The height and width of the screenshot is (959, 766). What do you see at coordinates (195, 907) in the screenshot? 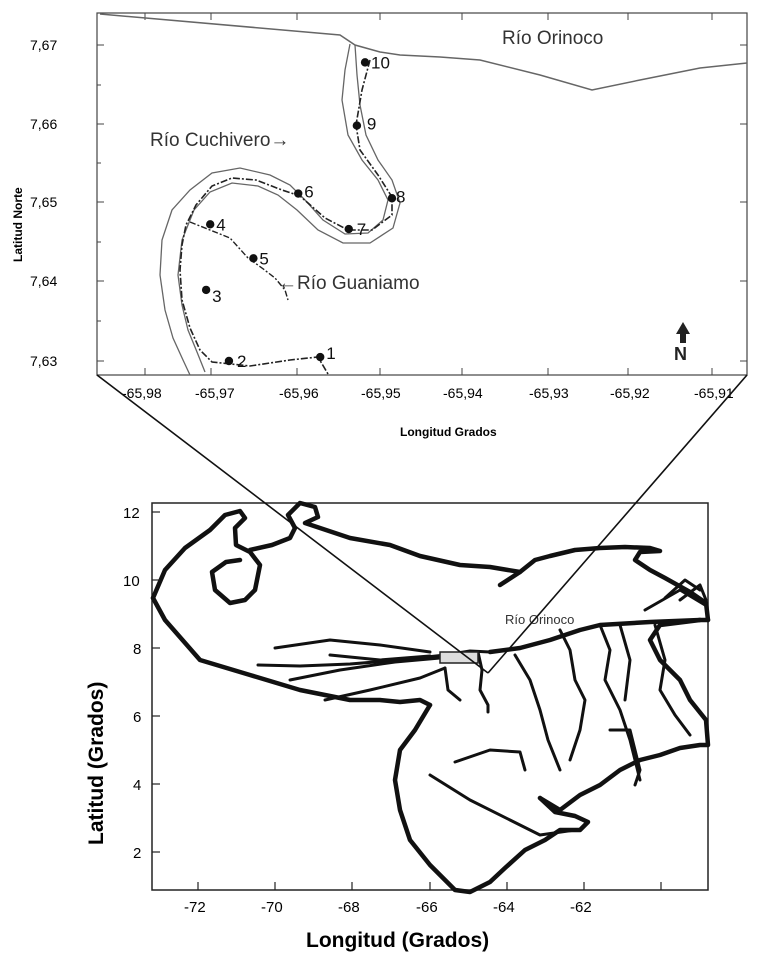
I see `venezuela-x-tick: -72` at bounding box center [195, 907].